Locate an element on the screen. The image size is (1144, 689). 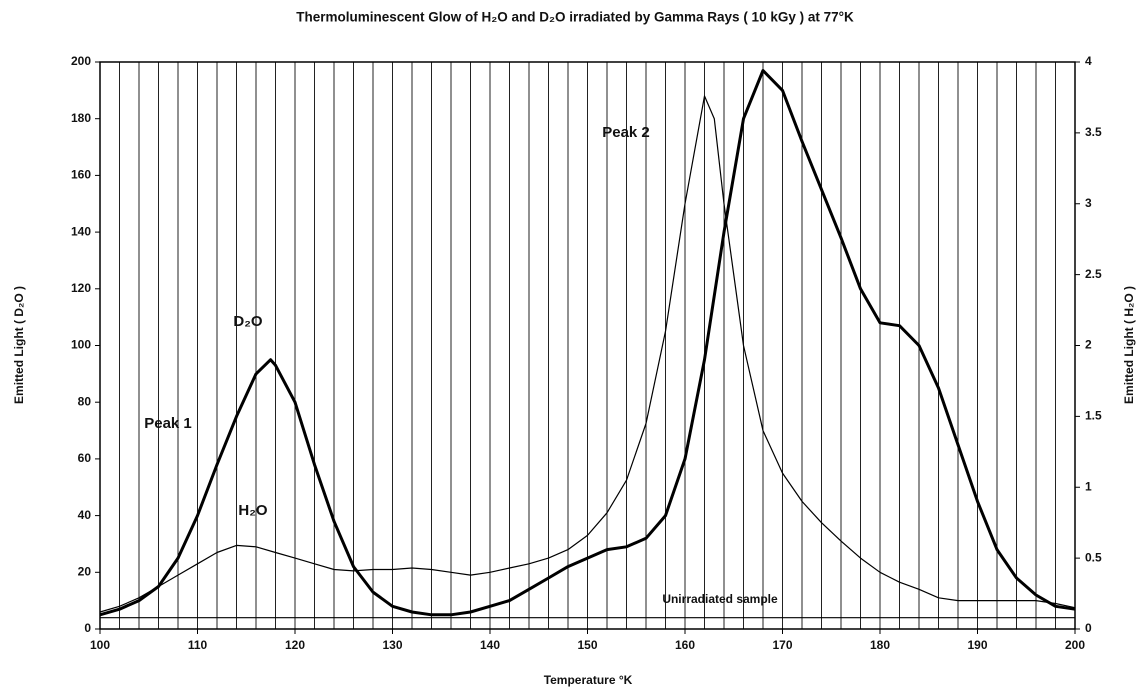
x-tick-label: 170 is located at coordinates (782, 645).